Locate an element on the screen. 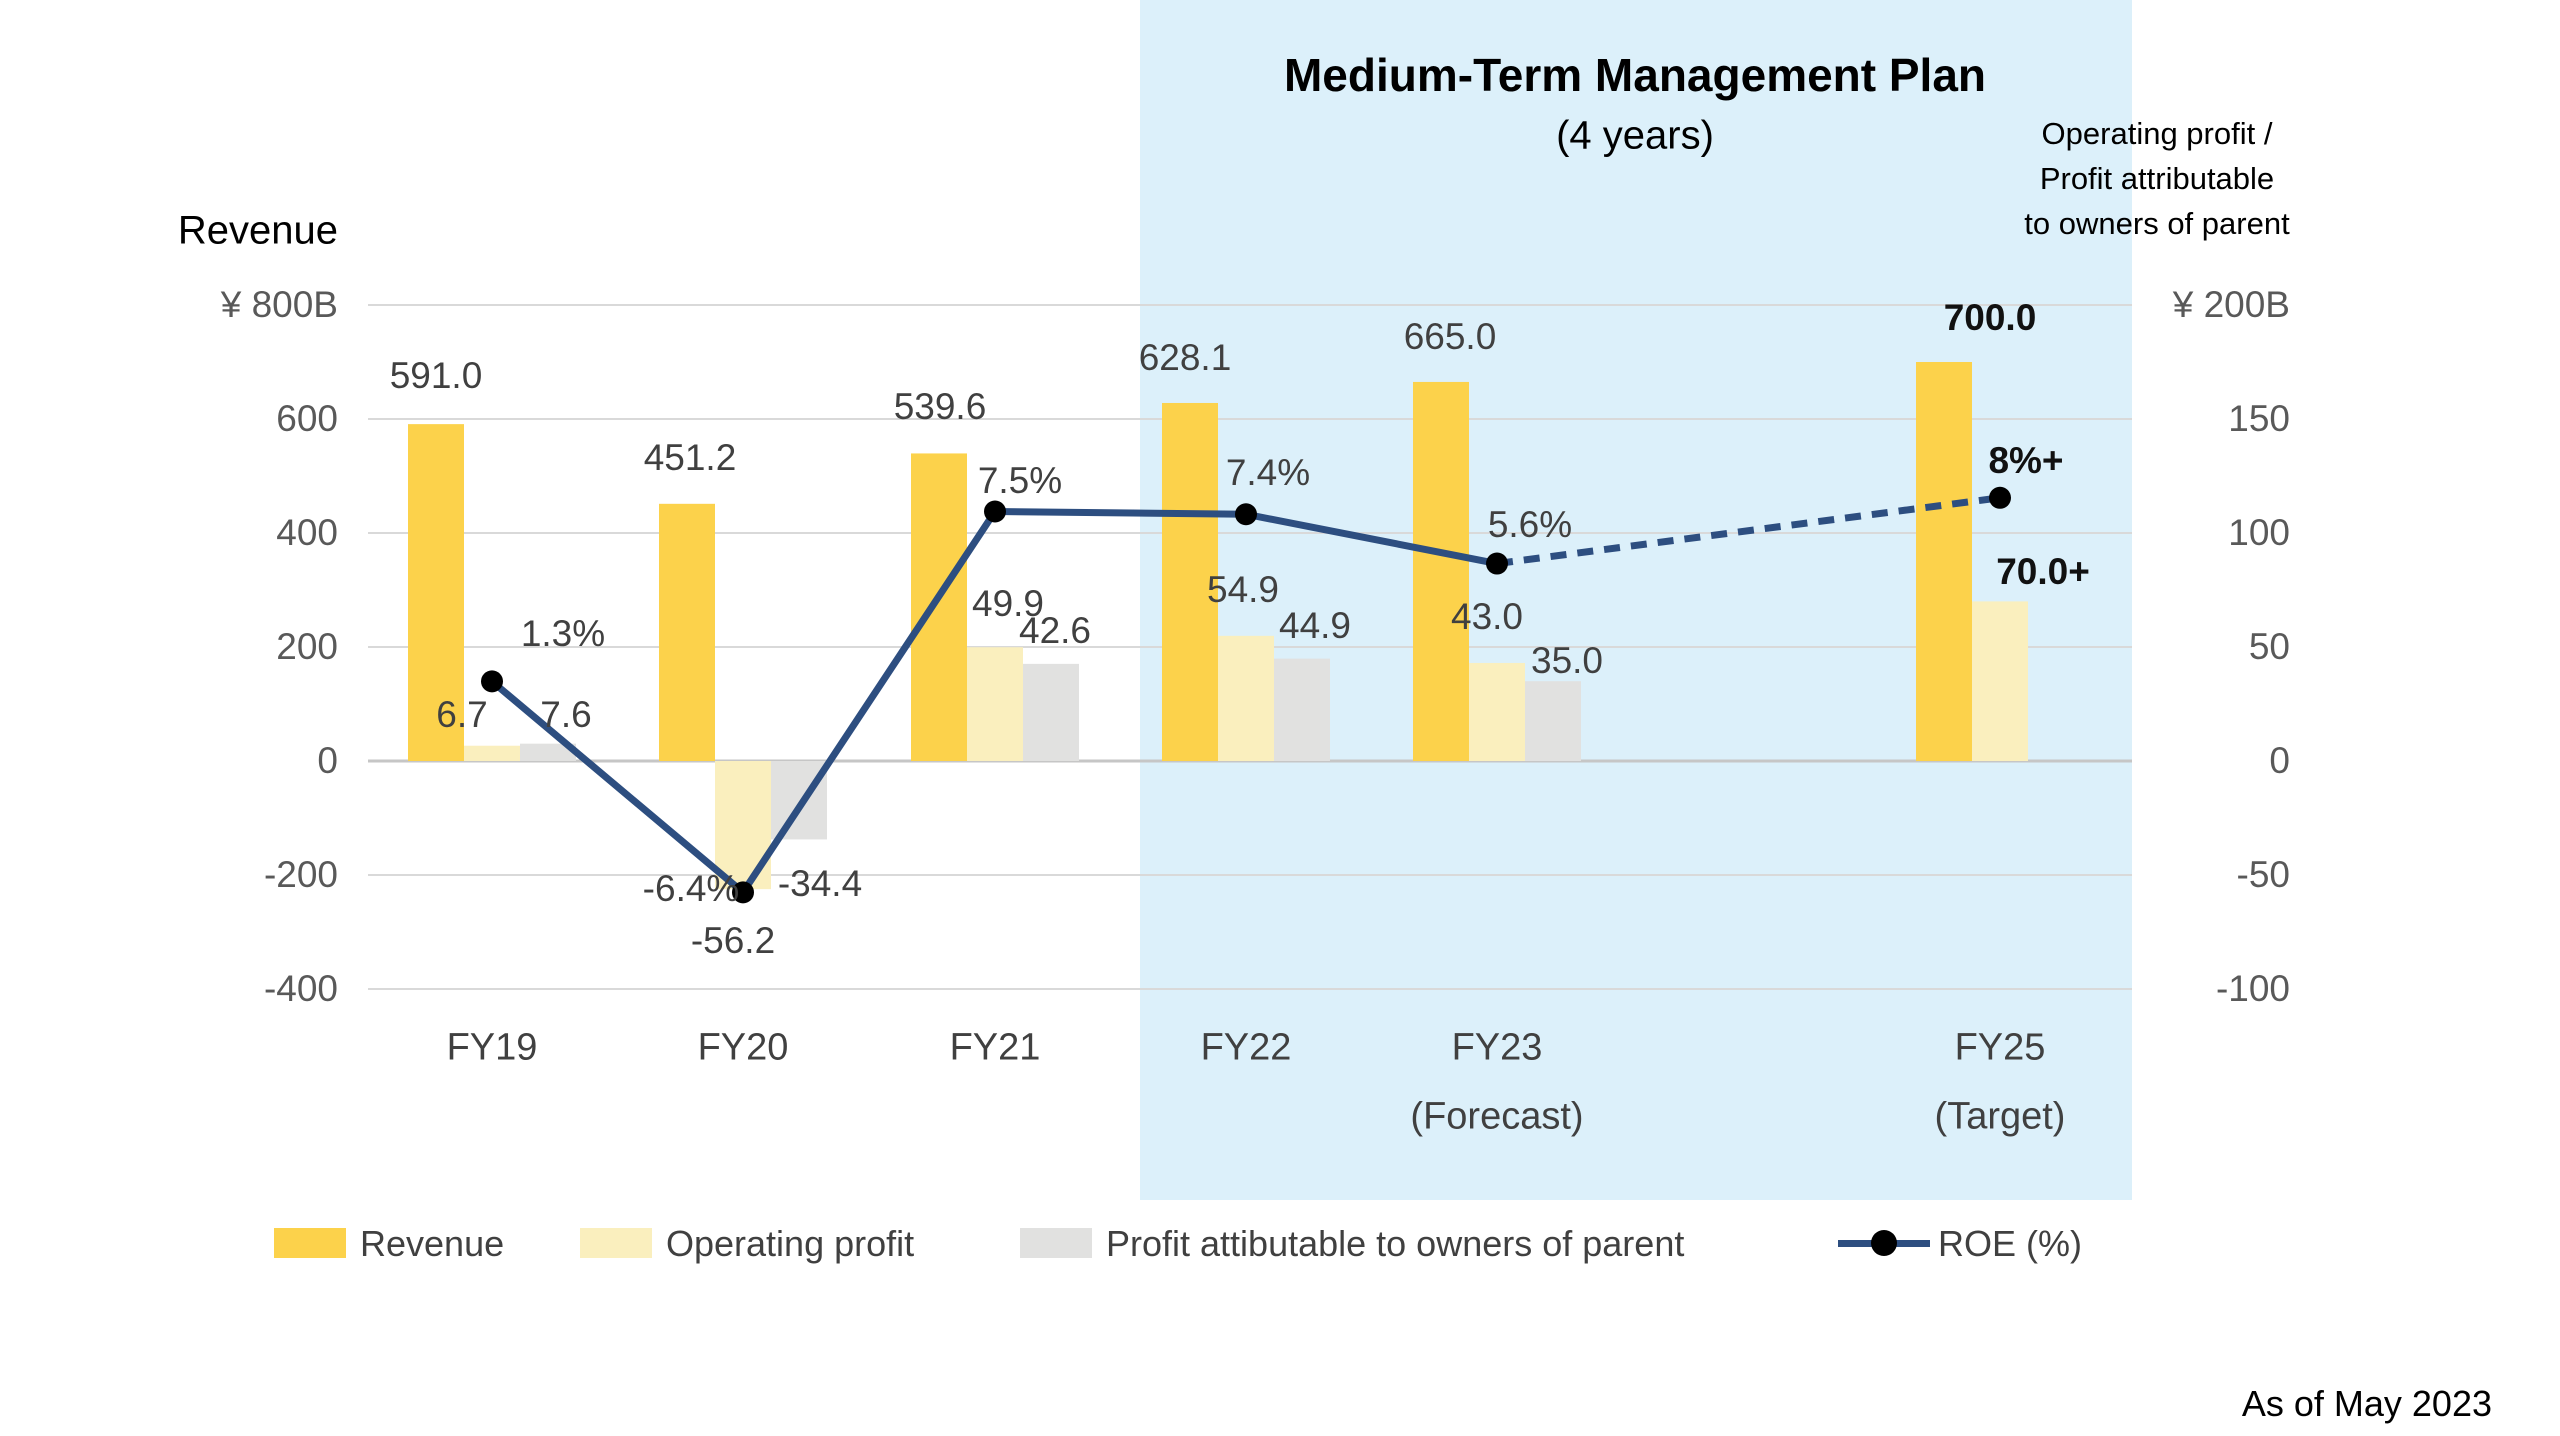  right-axis-tick-200: ¥ 200B is located at coordinates (2231, 304).